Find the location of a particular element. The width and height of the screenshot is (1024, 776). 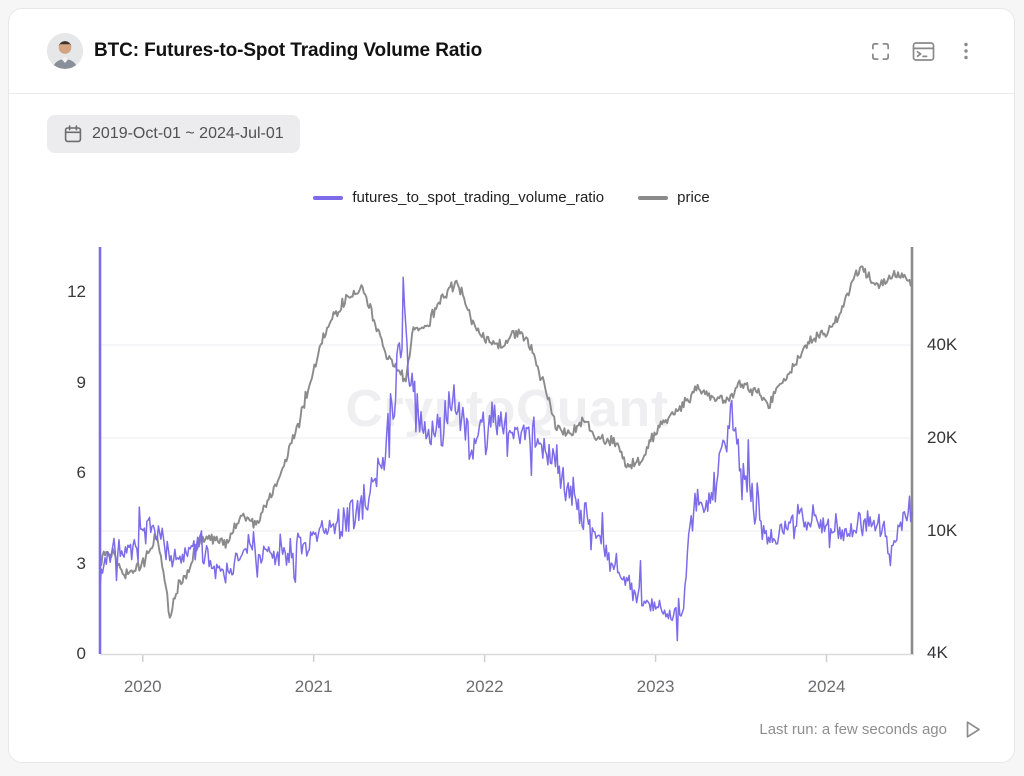

calendar-icon is located at coordinates (73, 134).